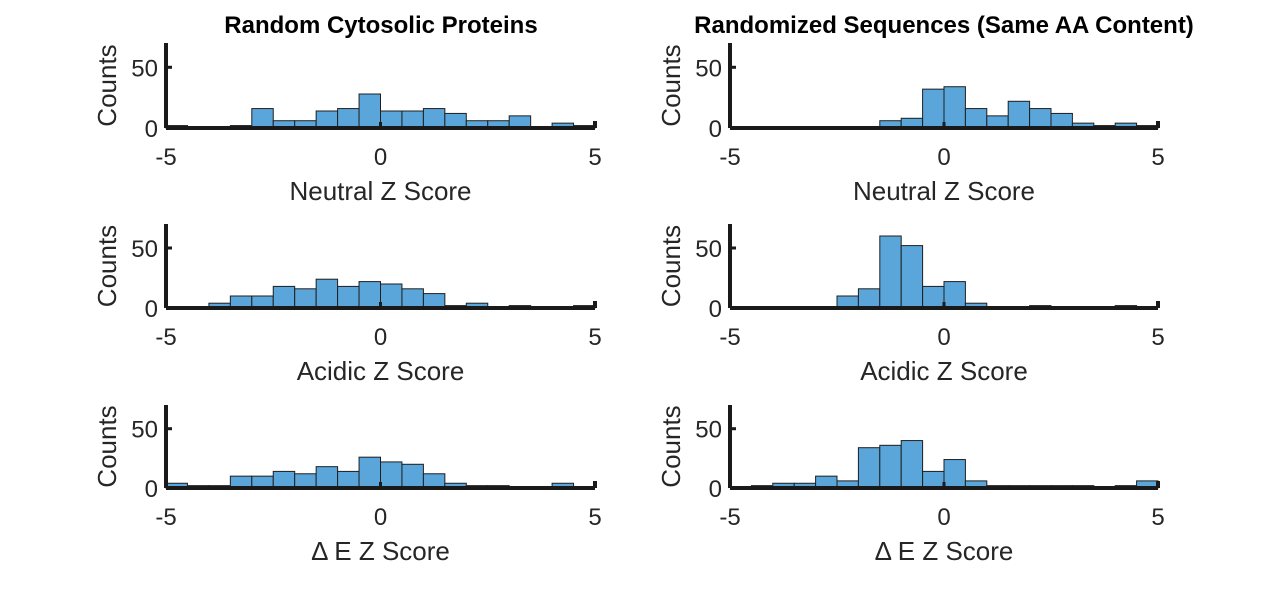 Image resolution: width=1280 pixels, height=603 pixels. What do you see at coordinates (944, 25) in the screenshot?
I see `panel-title: Randomized Sequences (Same AA Content)` at bounding box center [944, 25].